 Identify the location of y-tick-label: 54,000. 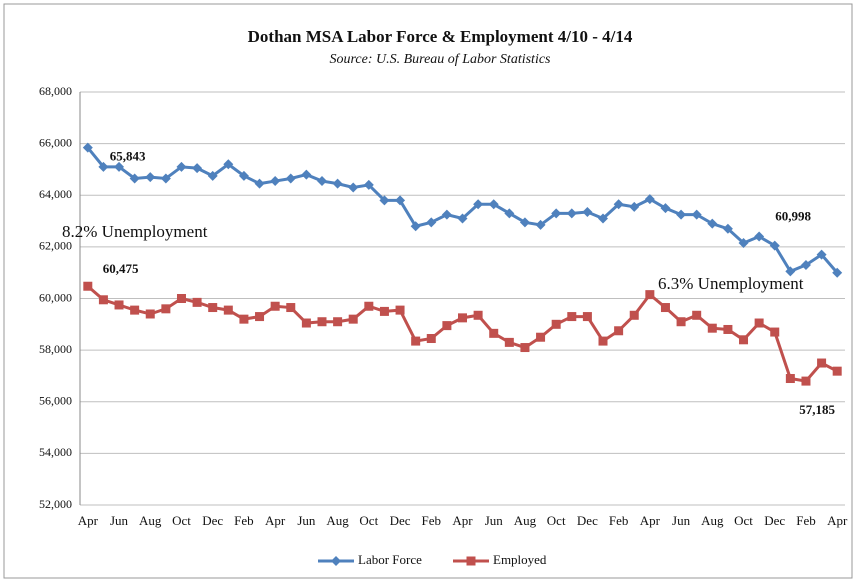
(55, 452).